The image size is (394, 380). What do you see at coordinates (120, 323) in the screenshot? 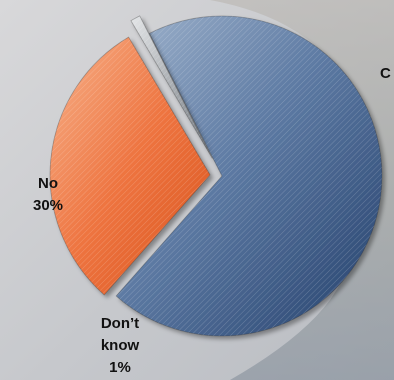
I see `slice-label-dontknow-line1: Don’t` at bounding box center [120, 323].